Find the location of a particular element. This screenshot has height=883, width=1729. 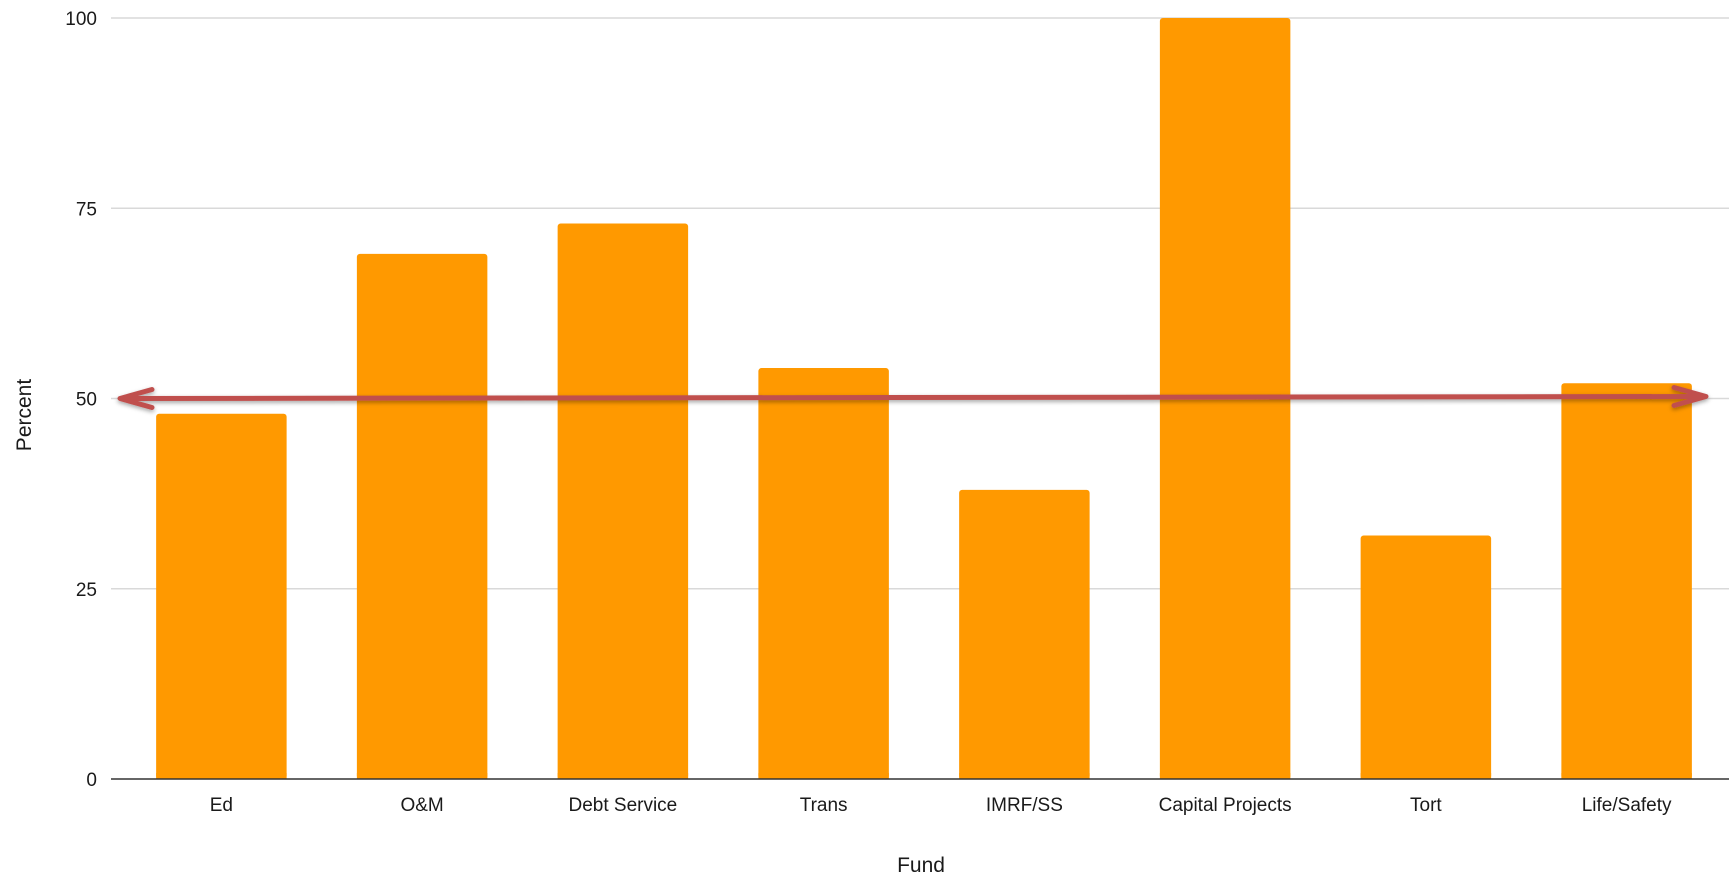

reference-line is located at coordinates (913, 397).